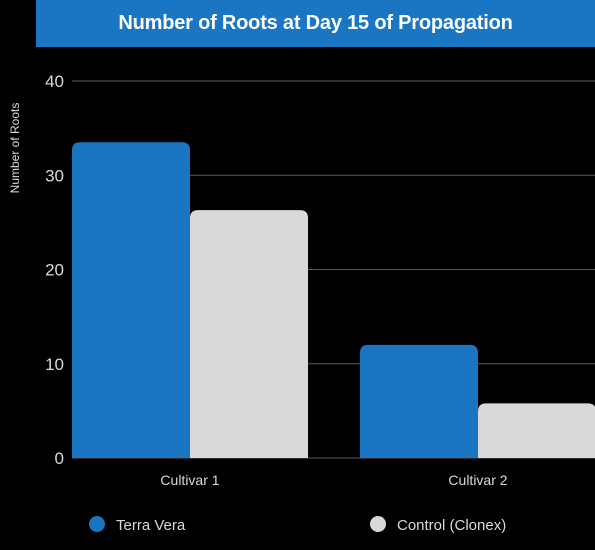  What do you see at coordinates (477, 480) in the screenshot?
I see `x-category-label: Cultivar 2` at bounding box center [477, 480].